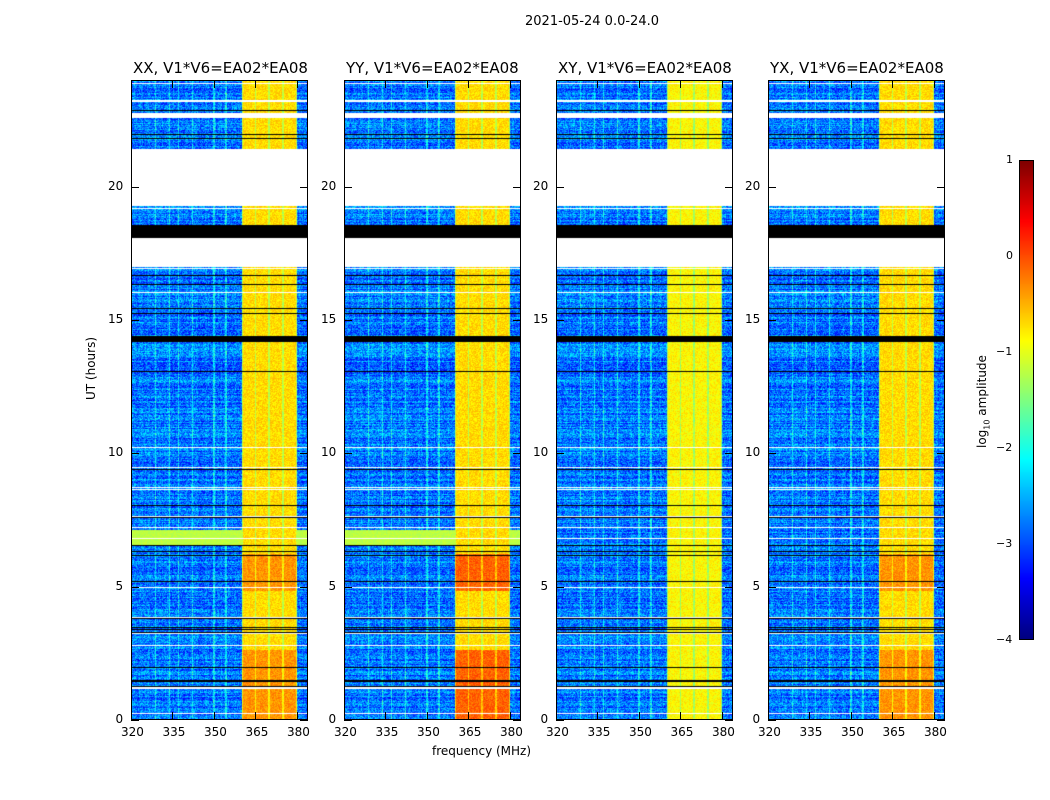 The width and height of the screenshot is (1050, 800). I want to click on colorbar-label-sub: 10, so click(987, 424).